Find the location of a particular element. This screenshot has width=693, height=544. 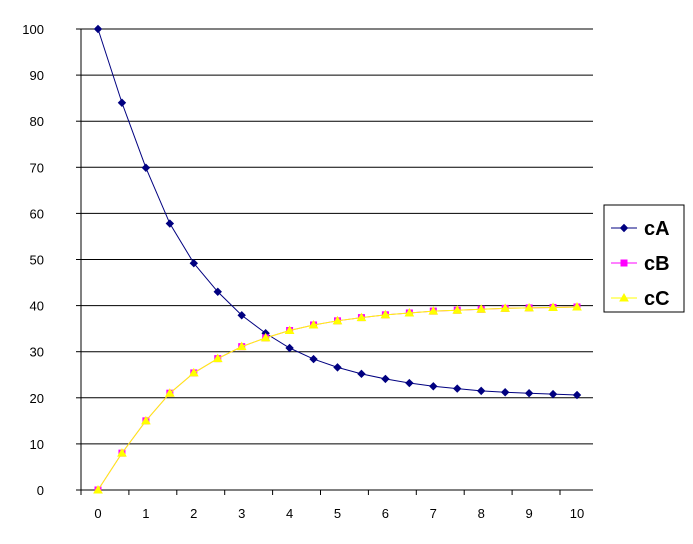

y-tick-label: 90 is located at coordinates (37, 75).